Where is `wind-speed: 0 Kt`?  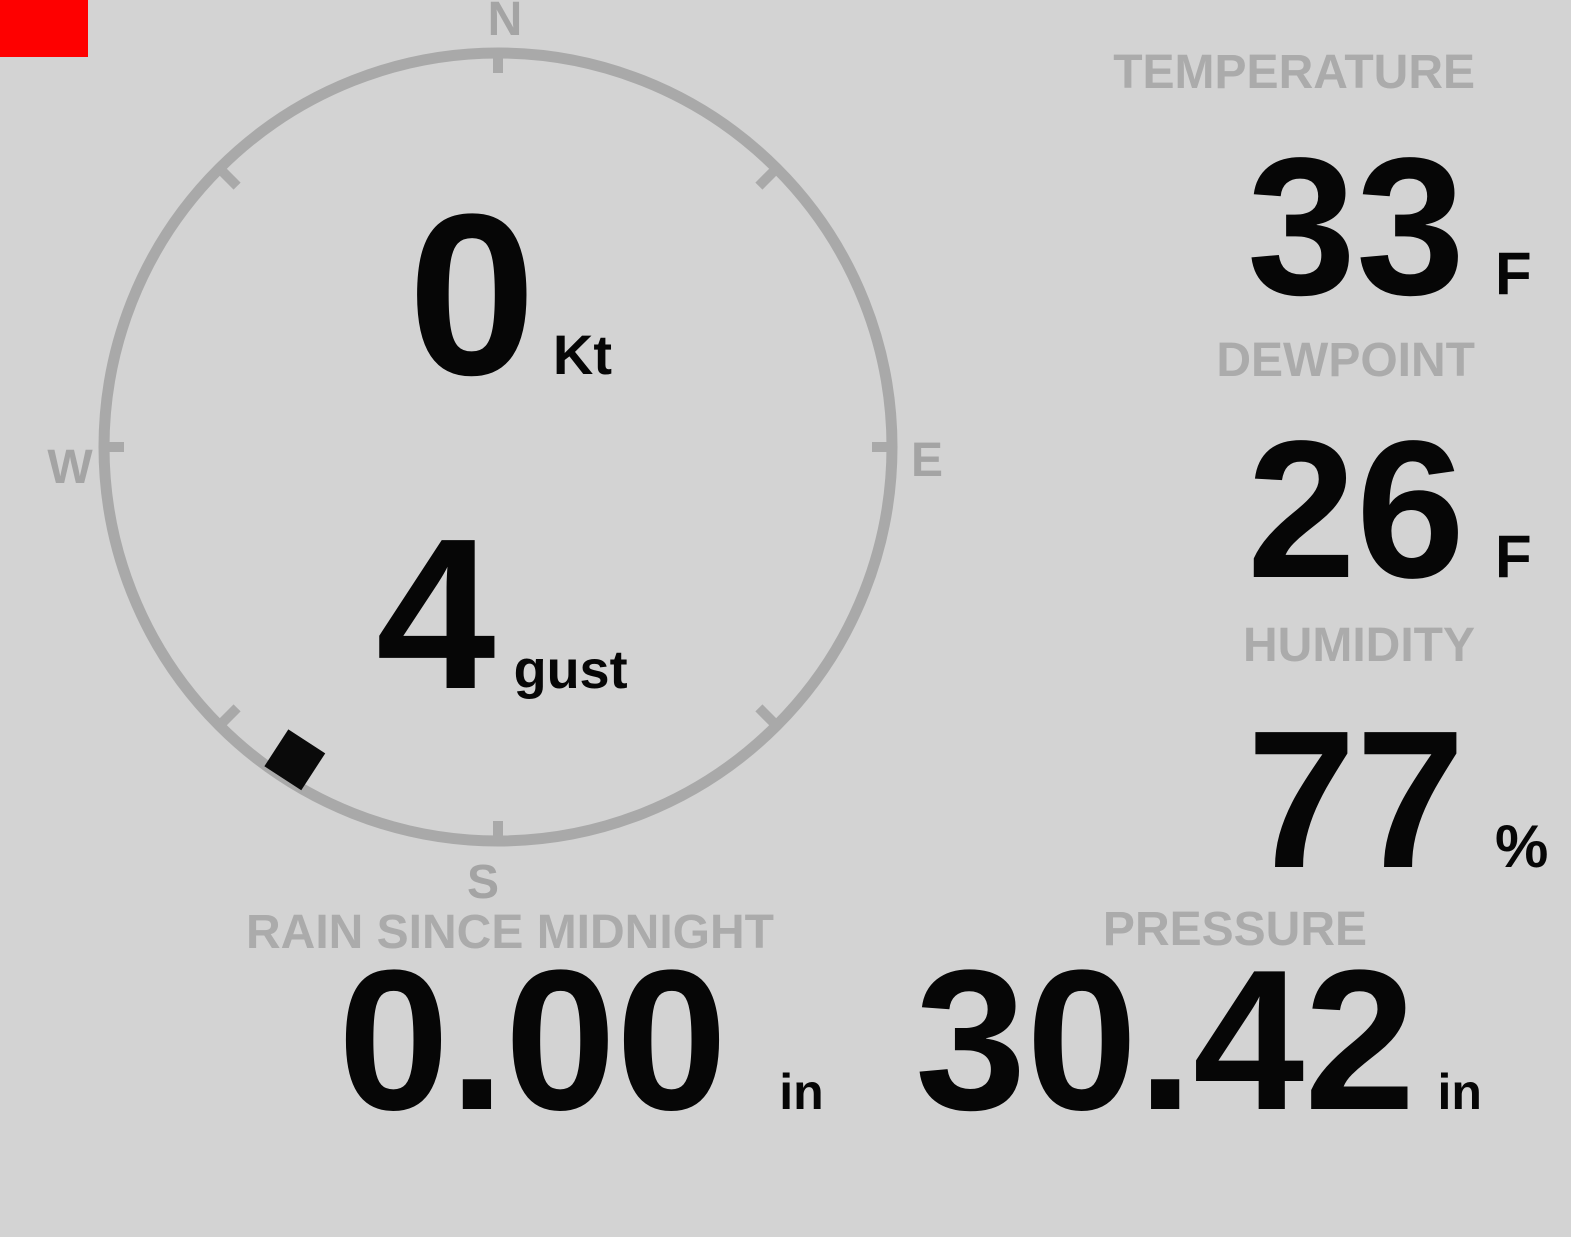
wind-speed: 0 Kt is located at coordinates (510, 295).